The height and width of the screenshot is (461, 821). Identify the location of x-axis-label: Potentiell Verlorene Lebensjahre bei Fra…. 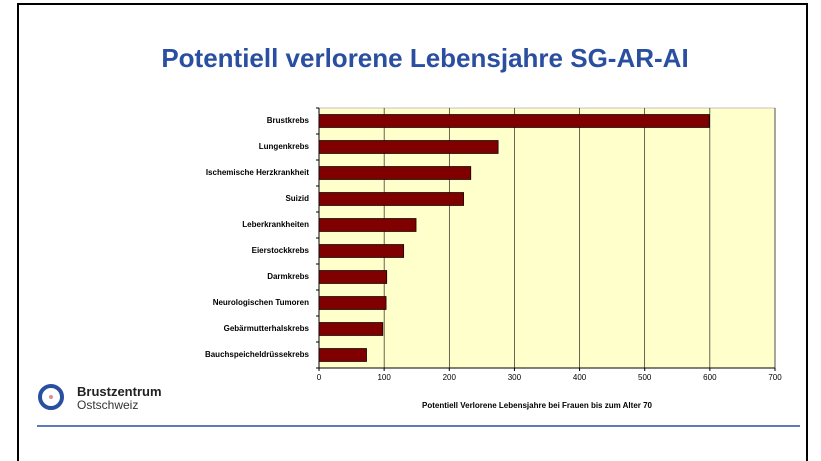
(537, 405).